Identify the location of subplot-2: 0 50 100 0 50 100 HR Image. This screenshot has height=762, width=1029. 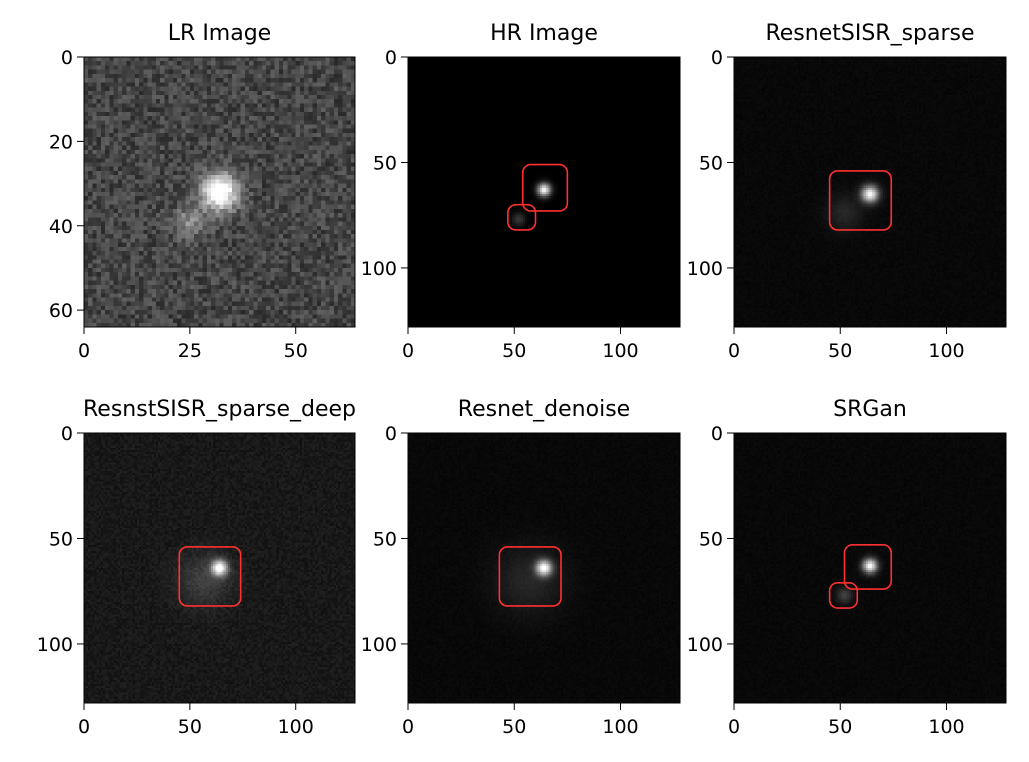
(521, 191).